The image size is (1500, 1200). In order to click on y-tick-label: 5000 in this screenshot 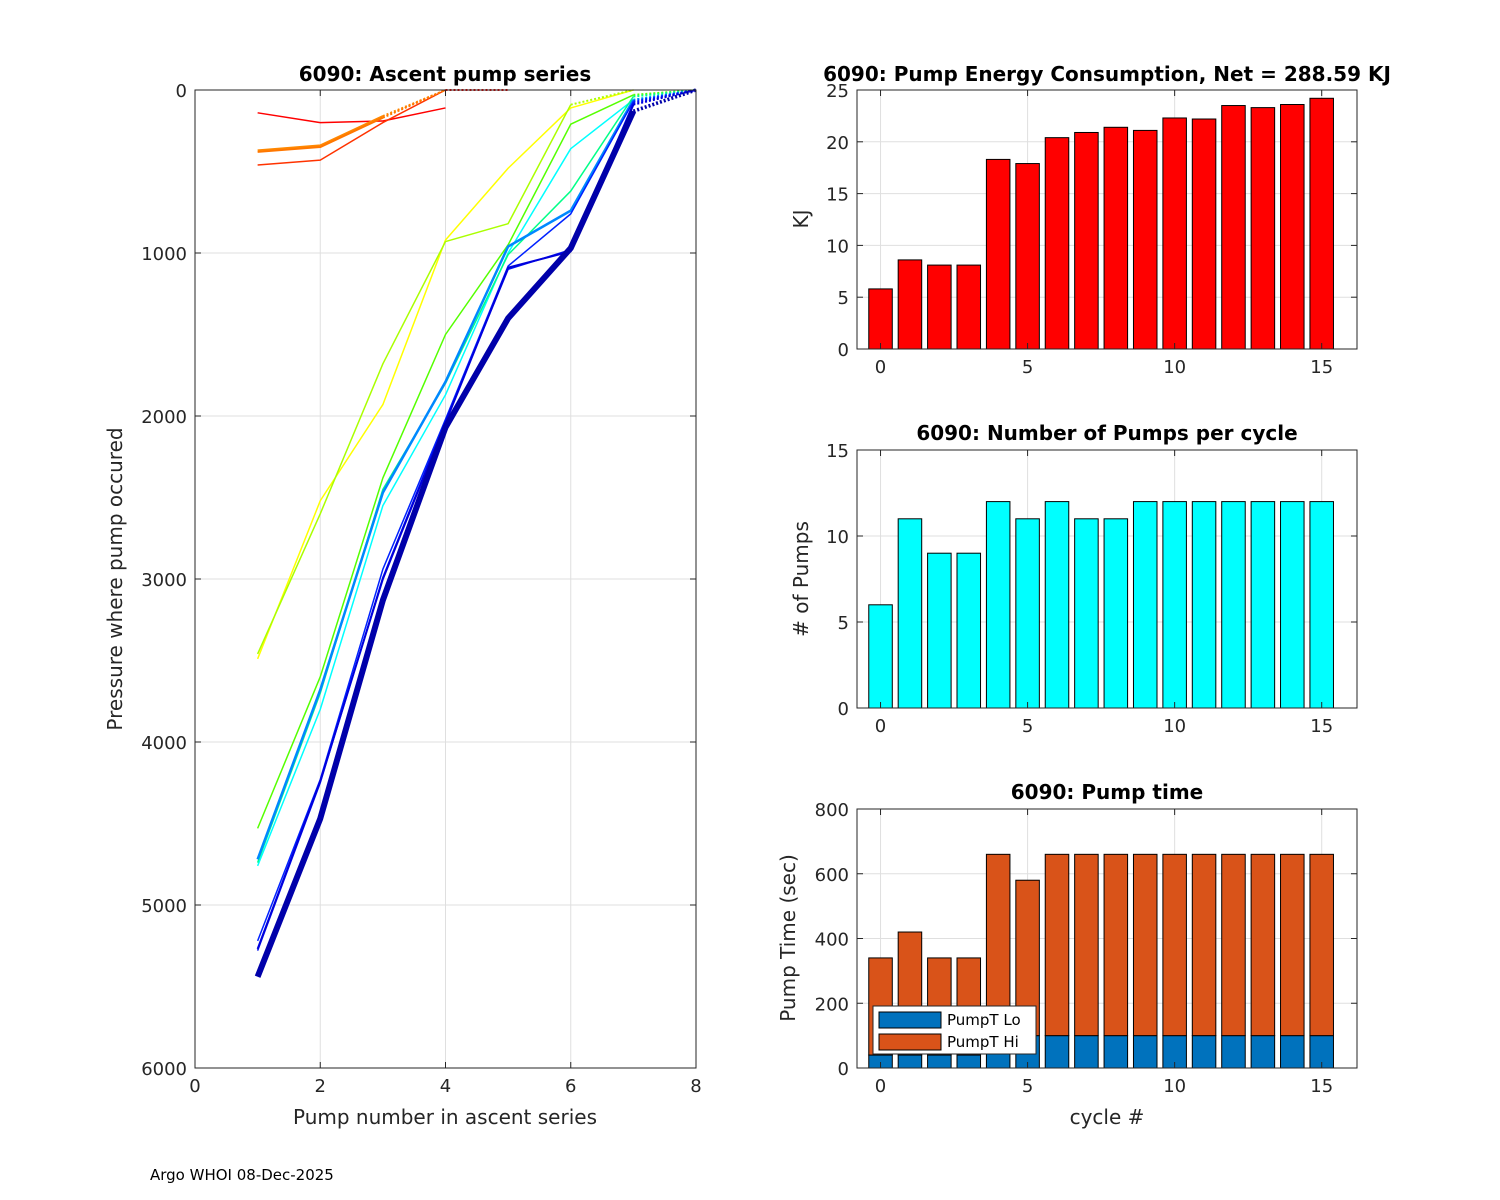, I will do `click(164, 906)`.